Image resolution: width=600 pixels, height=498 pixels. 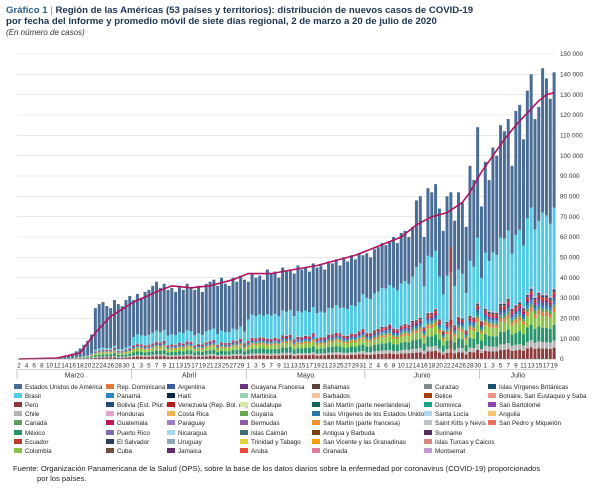 What do you see at coordinates (146, 406) in the screenshot?
I see `legend-label: Bolivia (Est. Plur. de)` at bounding box center [146, 406].